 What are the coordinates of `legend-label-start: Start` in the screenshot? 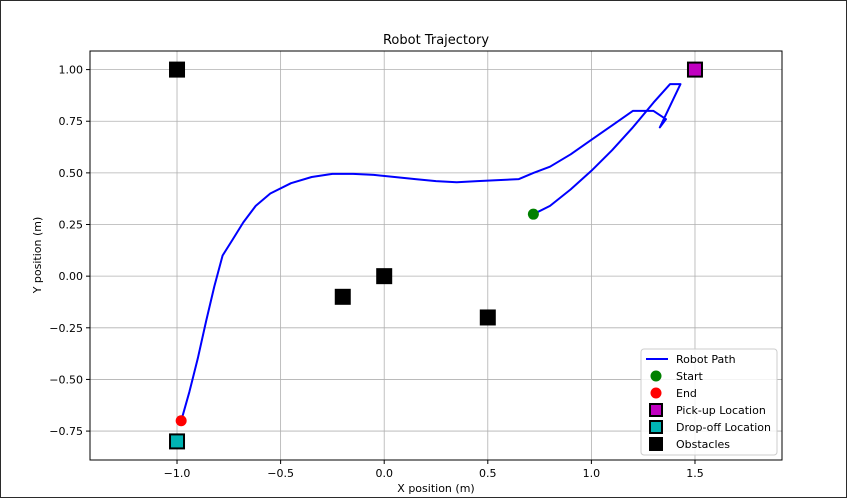 It's located at (690, 376).